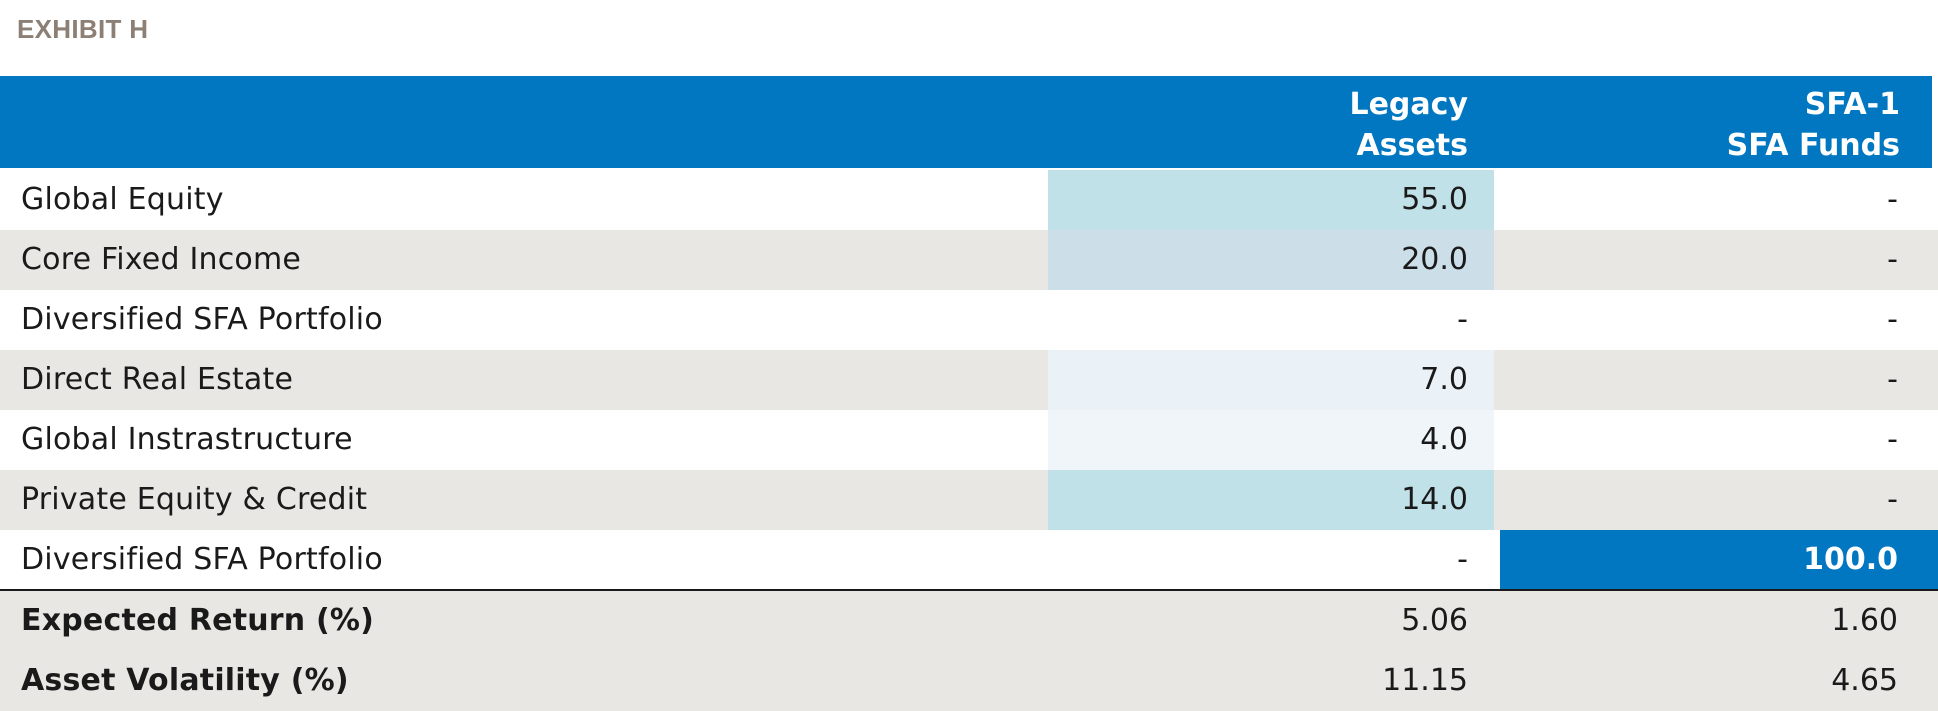  Describe the element at coordinates (1408, 104) in the screenshot. I see `column-header-legacy-line1: Legacy` at that location.